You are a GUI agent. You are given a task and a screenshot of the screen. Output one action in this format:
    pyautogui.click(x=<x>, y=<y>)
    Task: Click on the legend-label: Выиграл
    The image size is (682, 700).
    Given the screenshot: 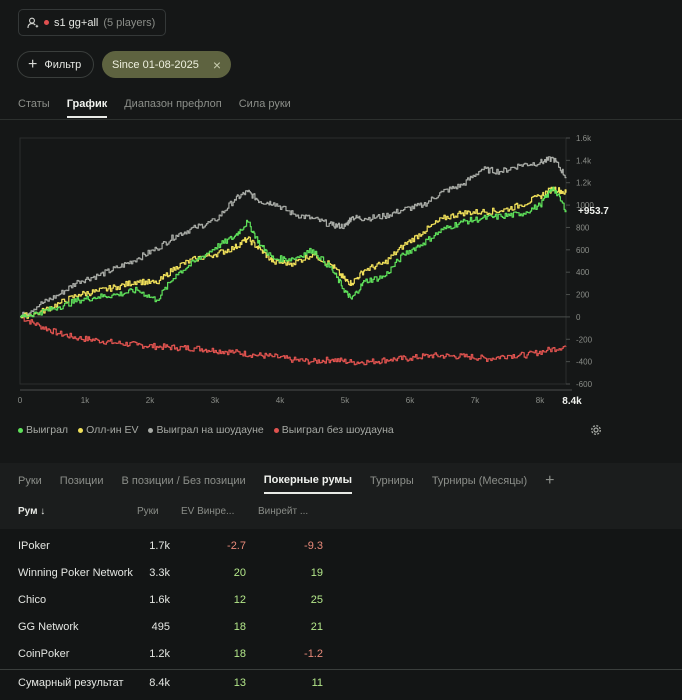 What is the action you would take?
    pyautogui.click(x=47, y=430)
    